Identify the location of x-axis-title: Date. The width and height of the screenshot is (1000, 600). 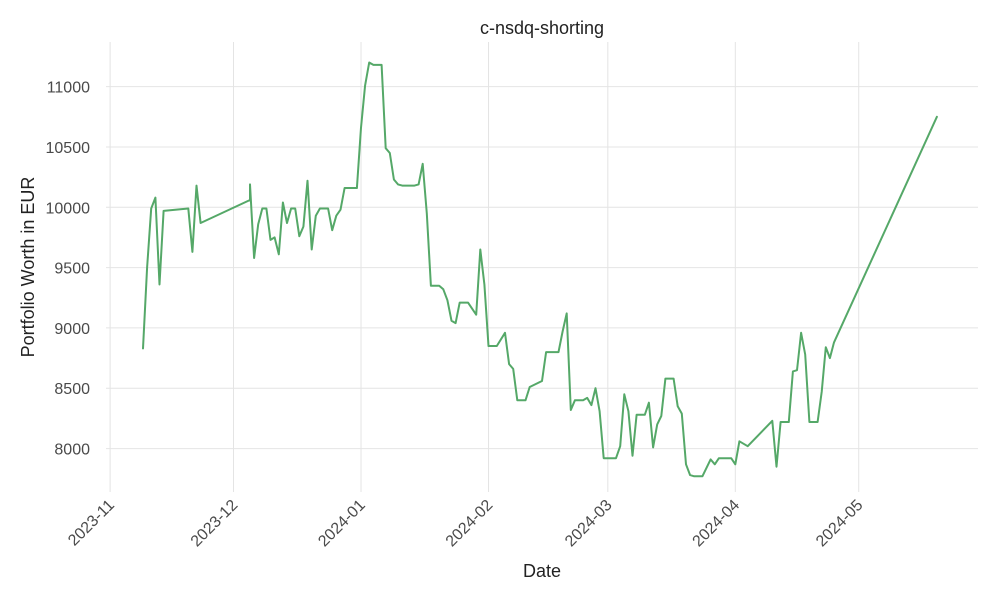
(542, 571).